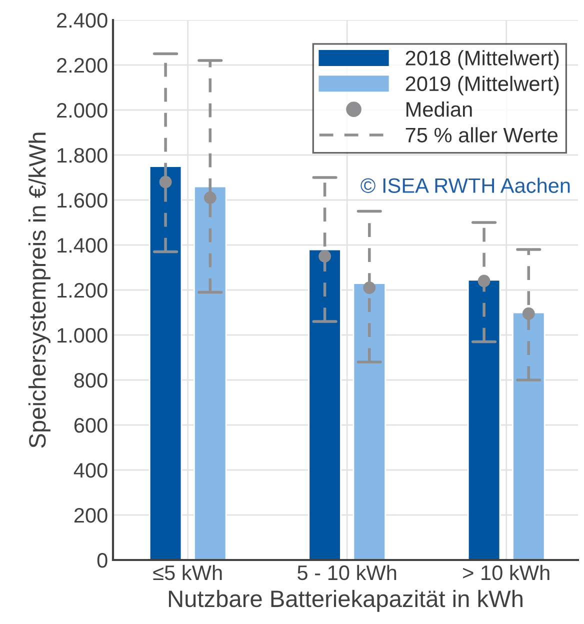 This screenshot has width=584, height=624. What do you see at coordinates (83, 335) in the screenshot?
I see `y-tick-label: 1.000` at bounding box center [83, 335].